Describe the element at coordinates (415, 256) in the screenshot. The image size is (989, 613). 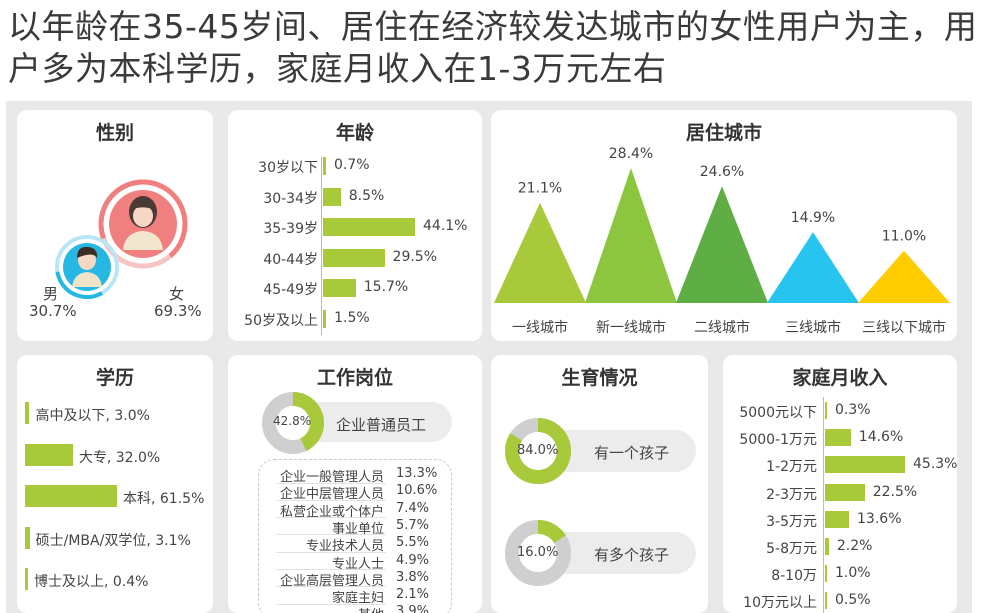
I see `age-value: 29.5%` at that location.